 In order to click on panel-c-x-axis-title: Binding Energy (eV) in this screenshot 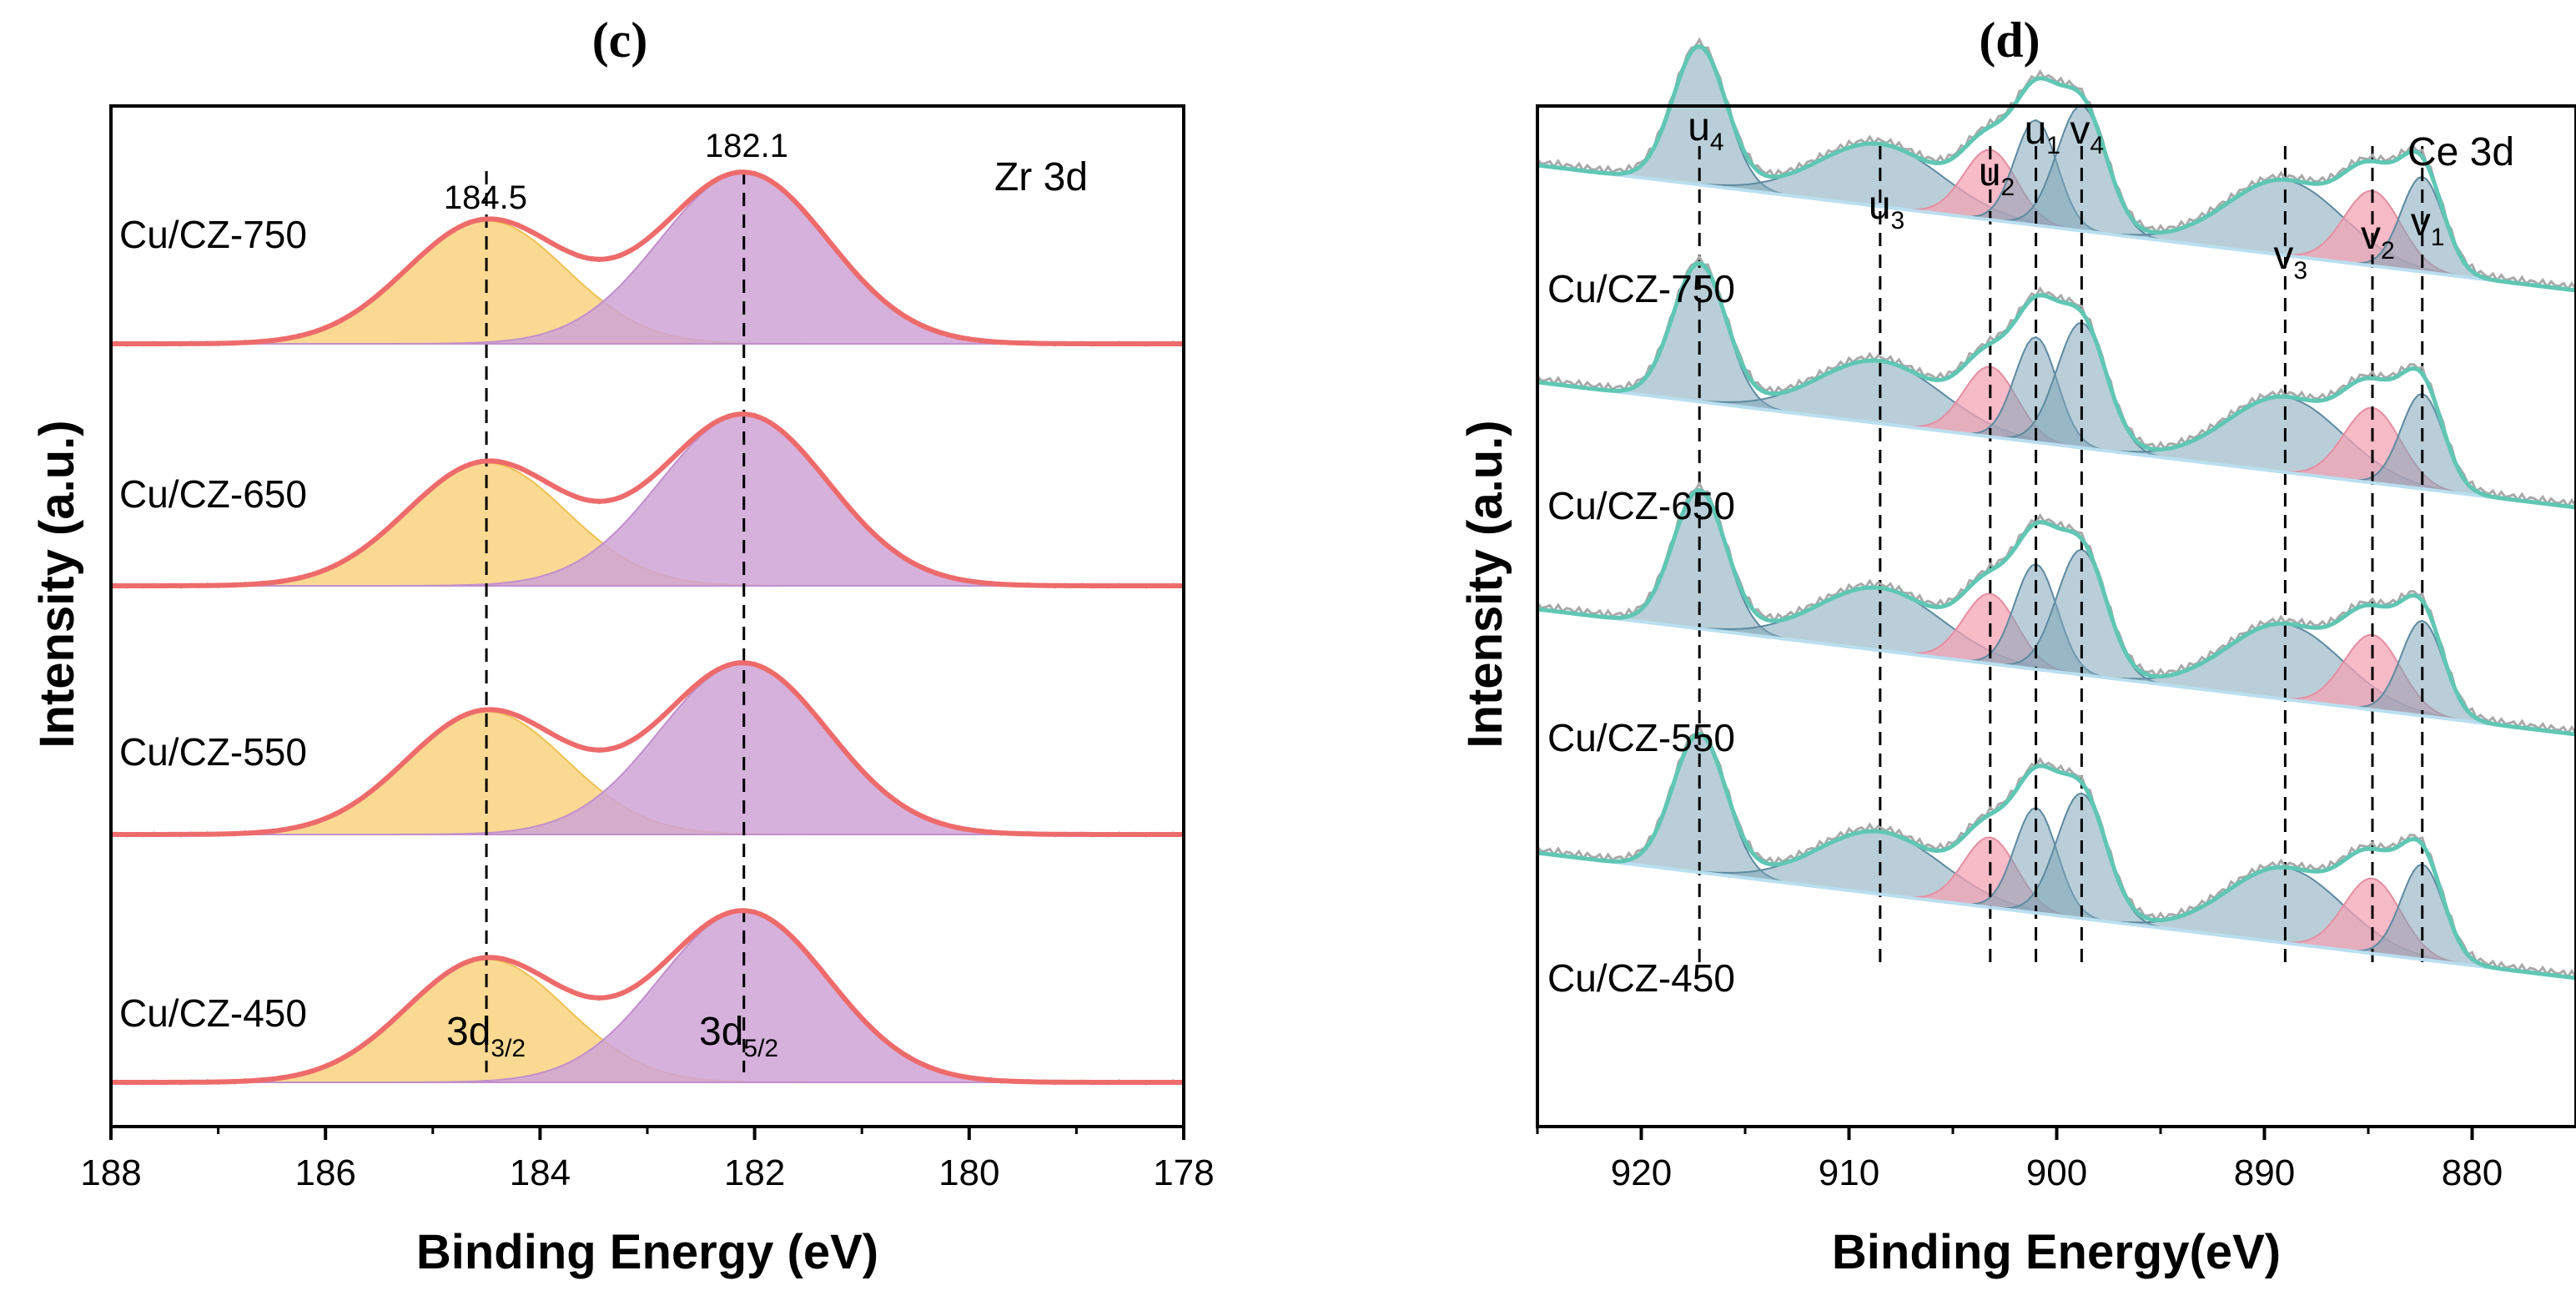, I will do `click(647, 1252)`.